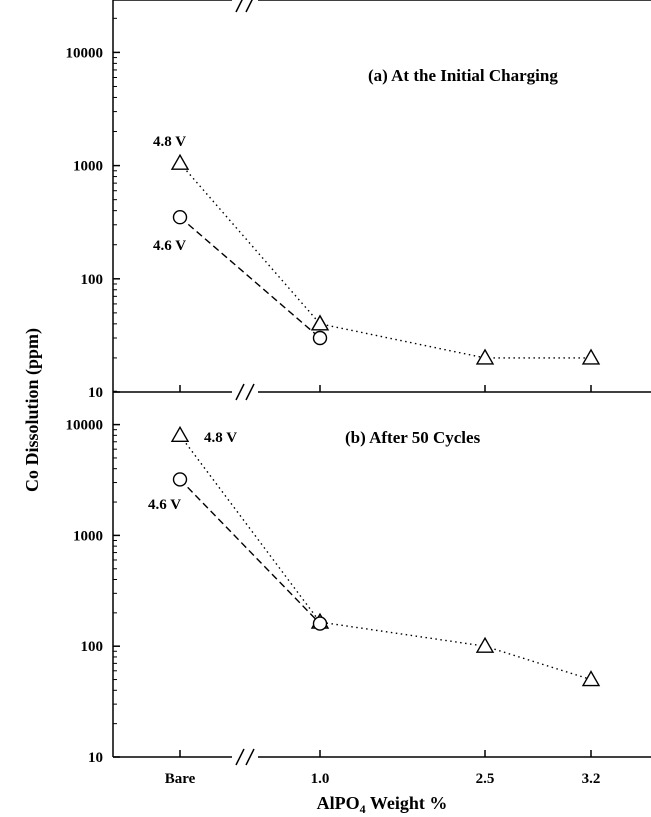 The image size is (651, 817). What do you see at coordinates (338, 803) in the screenshot?
I see `x-axis-title-main: AlPO` at bounding box center [338, 803].